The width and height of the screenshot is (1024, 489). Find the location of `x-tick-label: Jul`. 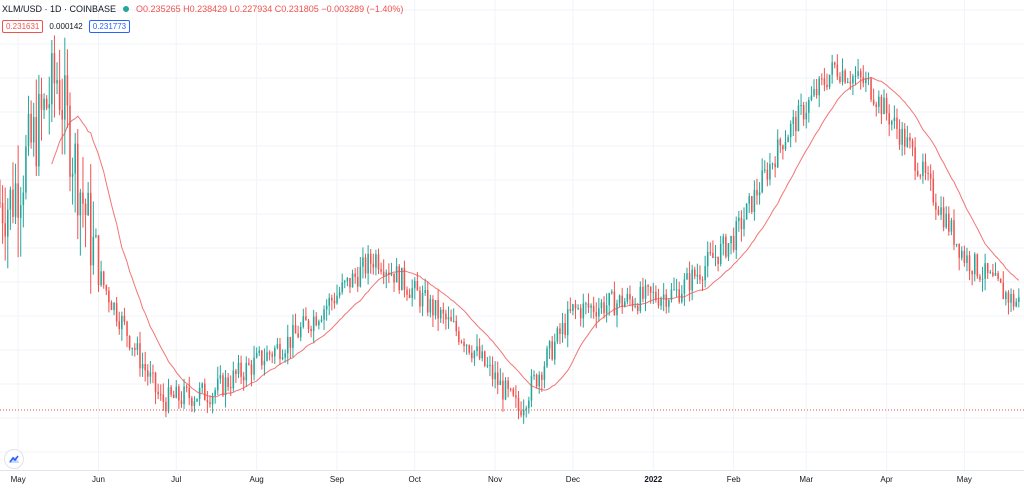

x-tick-label: Jul is located at coordinates (176, 479).